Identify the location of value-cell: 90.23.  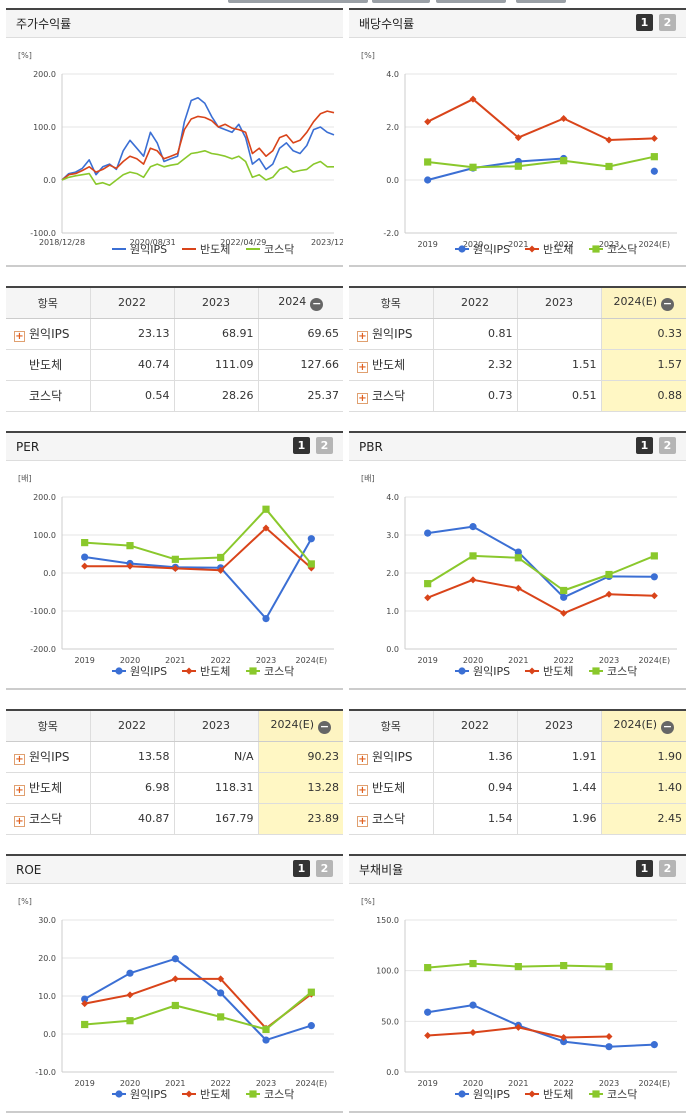
(300, 757).